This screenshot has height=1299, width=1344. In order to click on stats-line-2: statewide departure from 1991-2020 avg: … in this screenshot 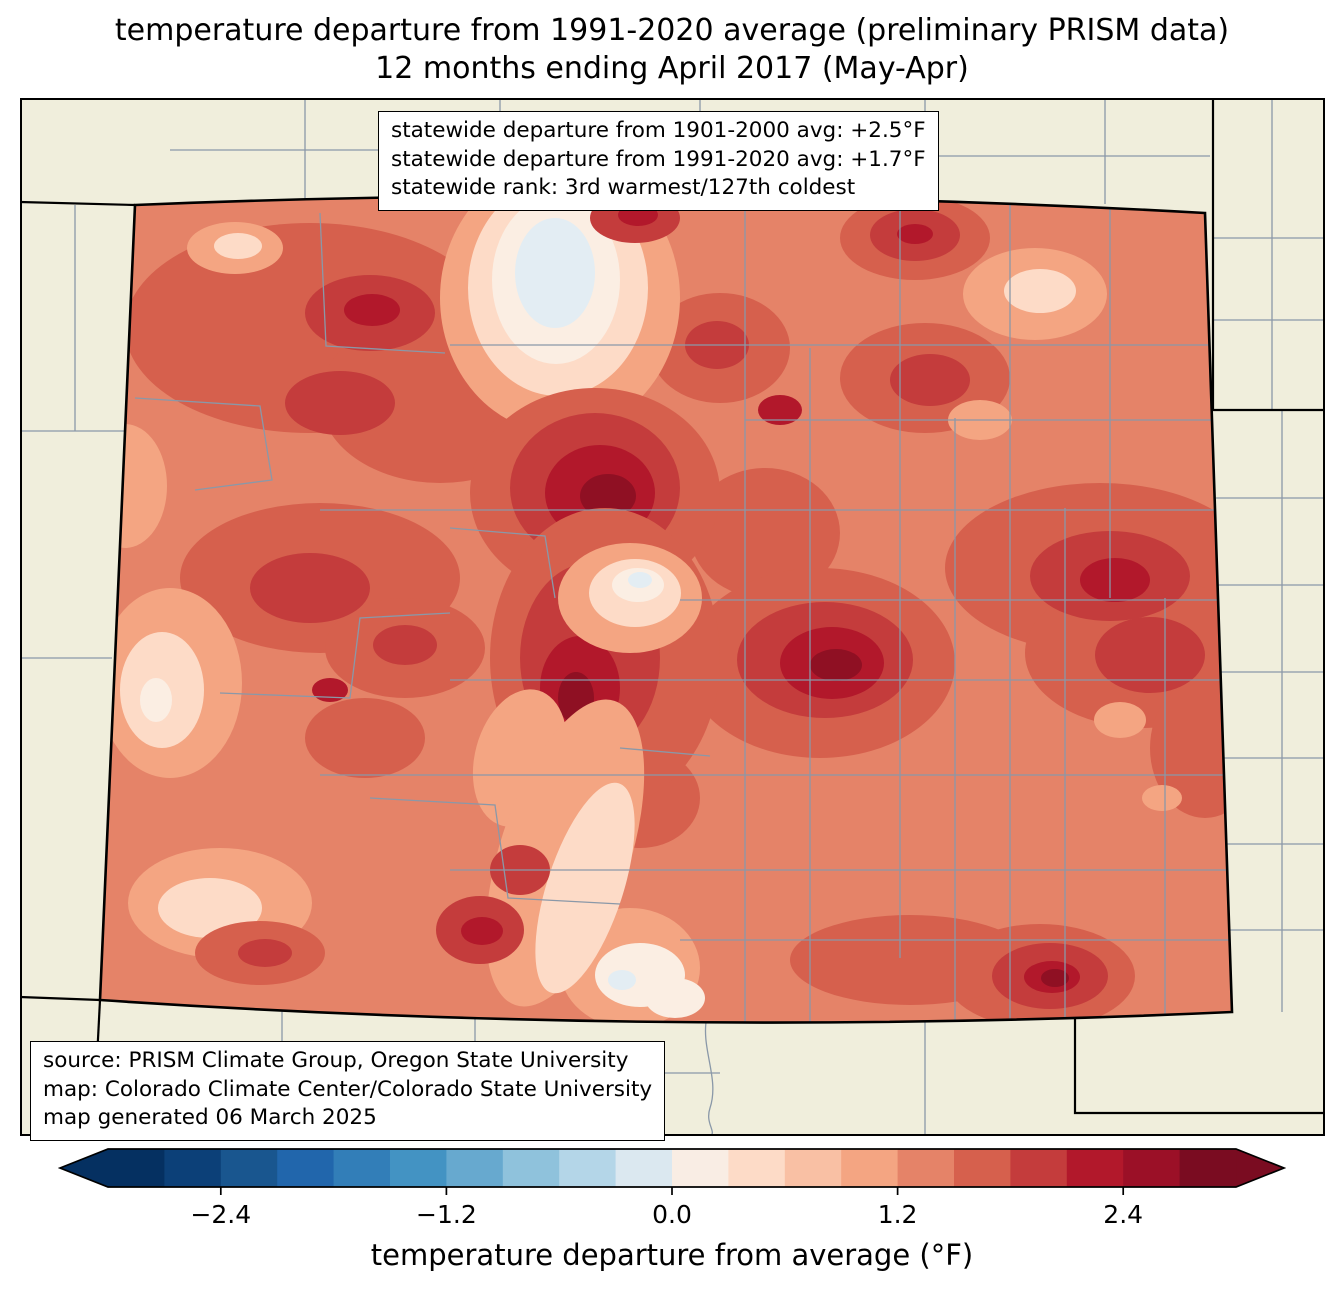, I will do `click(658, 159)`.